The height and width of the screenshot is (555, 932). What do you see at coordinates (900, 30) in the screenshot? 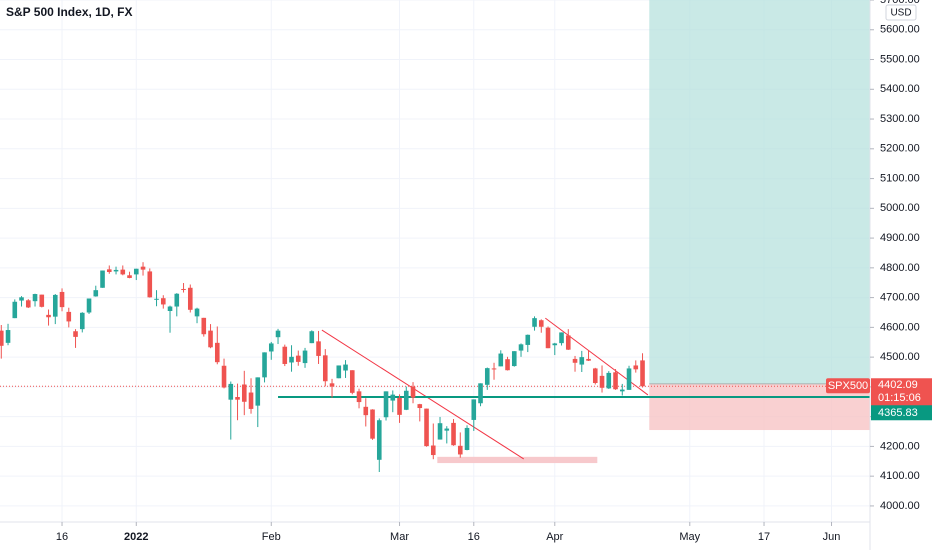
I see `y-tick-label: 5600.00` at bounding box center [900, 30].